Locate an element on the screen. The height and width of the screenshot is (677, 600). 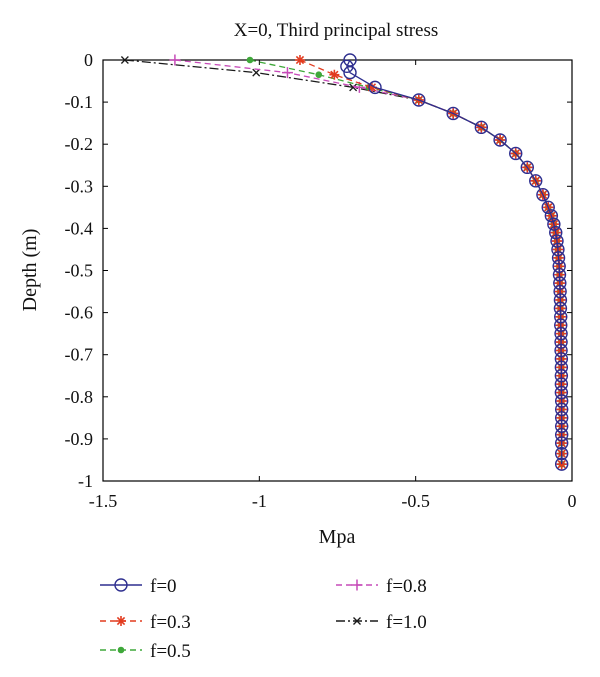
x-tick-label: -0.5 is located at coordinates (415, 501).